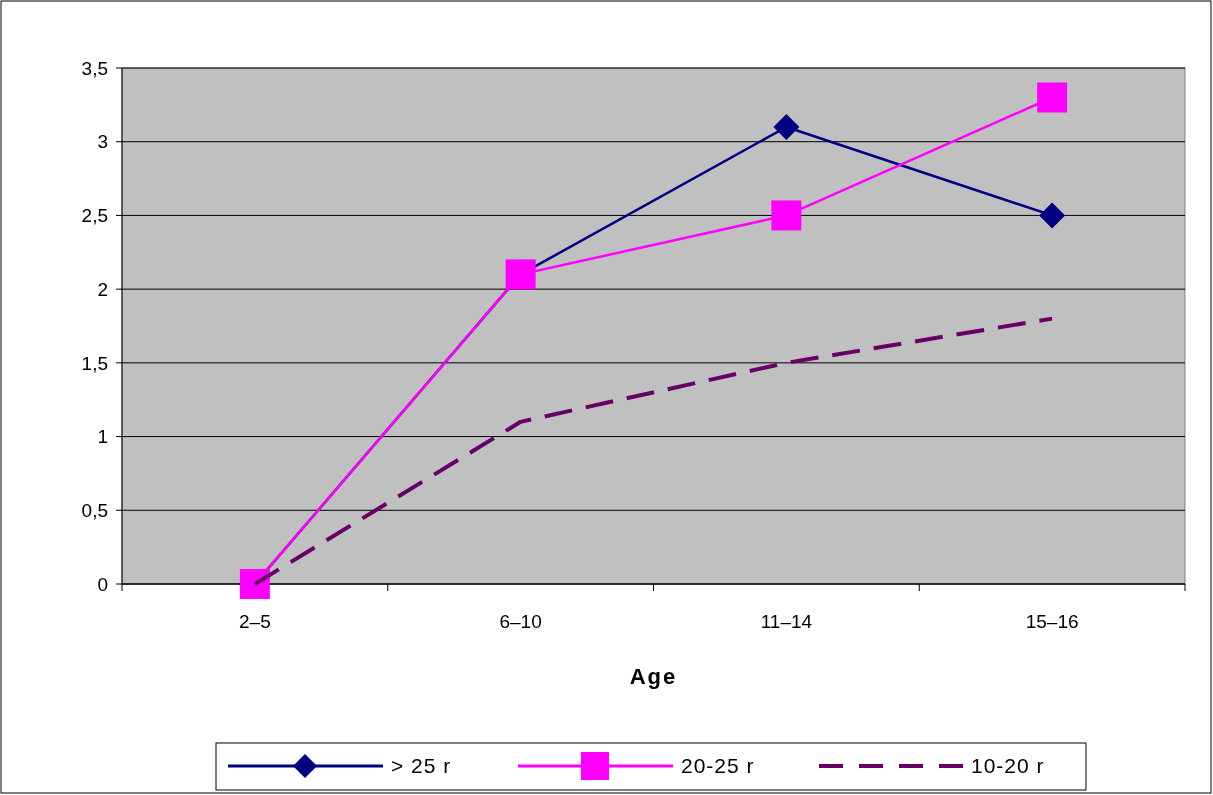 Image resolution: width=1213 pixels, height=795 pixels. What do you see at coordinates (94, 363) in the screenshot?
I see `y-tick-label: 1,5` at bounding box center [94, 363].